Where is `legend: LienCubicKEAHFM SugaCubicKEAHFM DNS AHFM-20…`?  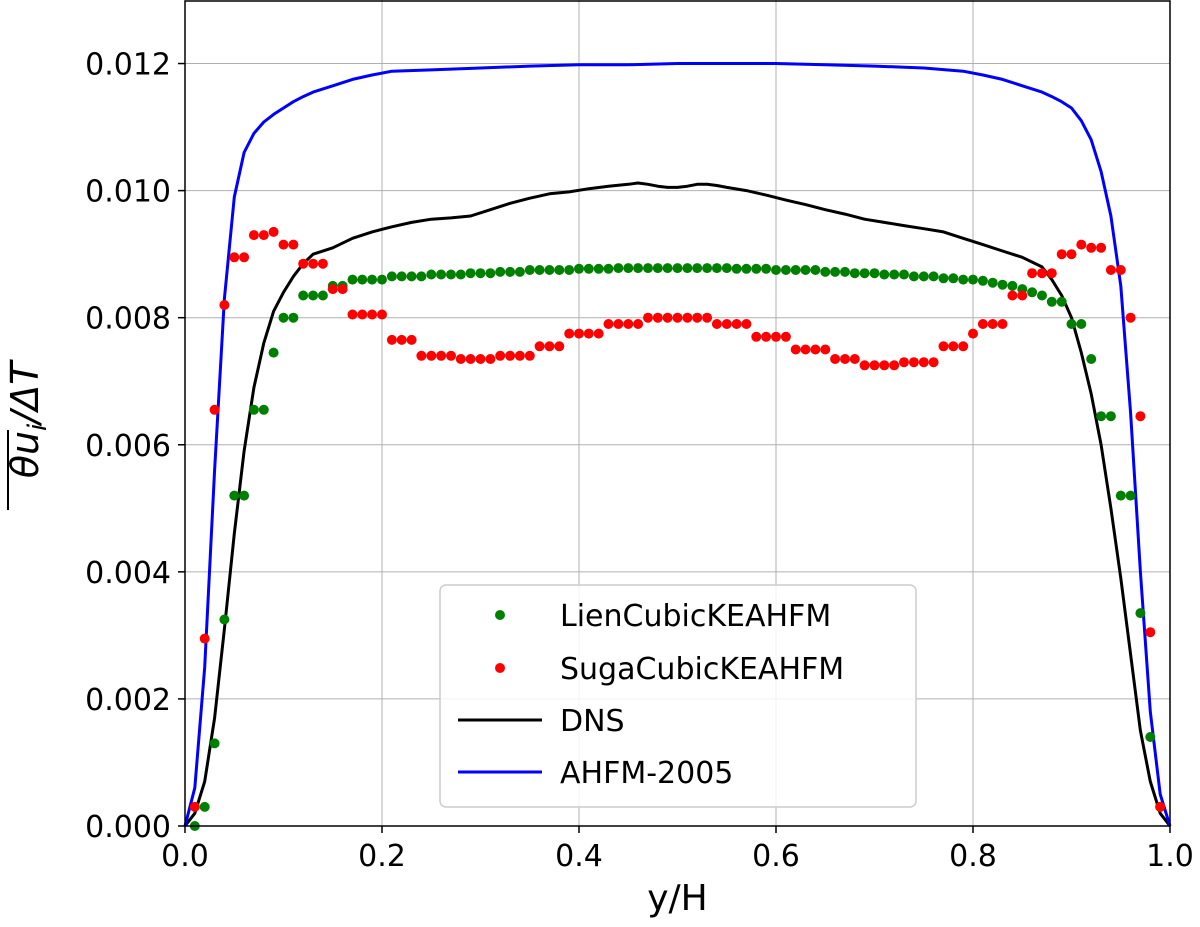
legend: LienCubicKEAHFM SugaCubicKEAHFM DNS AHFM-20… is located at coordinates (678, 696).